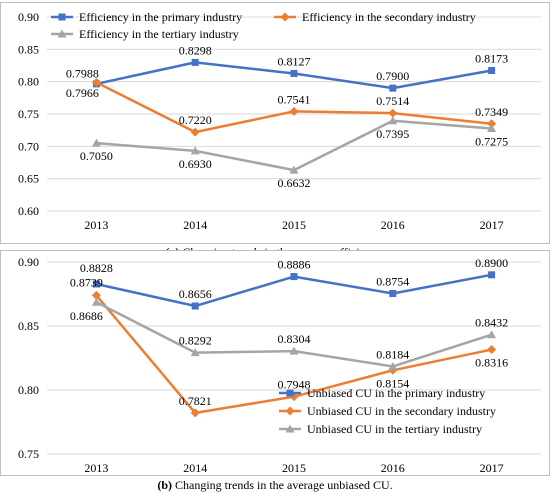 The image size is (550, 498). Describe the element at coordinates (294, 265) in the screenshot. I see `data-label-series-1: 0.8886` at that location.